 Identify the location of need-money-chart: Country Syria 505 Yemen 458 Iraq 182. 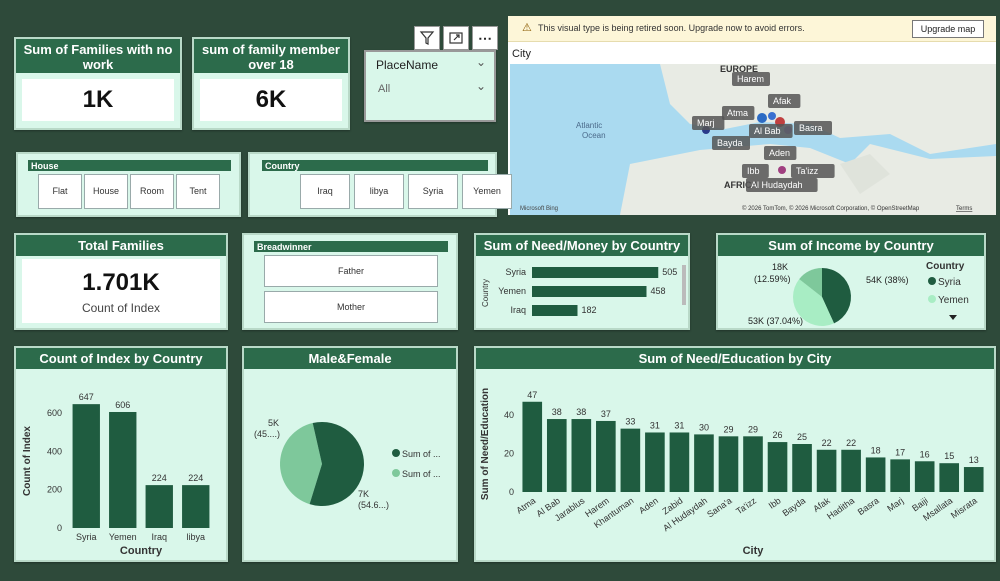
(583, 290).